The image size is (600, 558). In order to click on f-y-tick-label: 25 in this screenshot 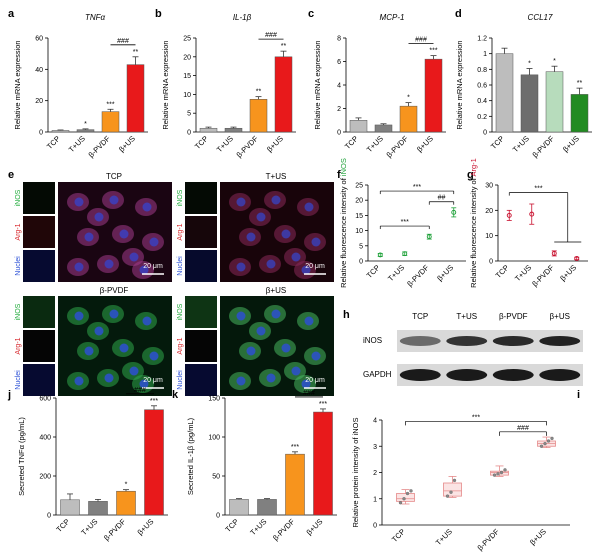, I will do `click(359, 186)`.